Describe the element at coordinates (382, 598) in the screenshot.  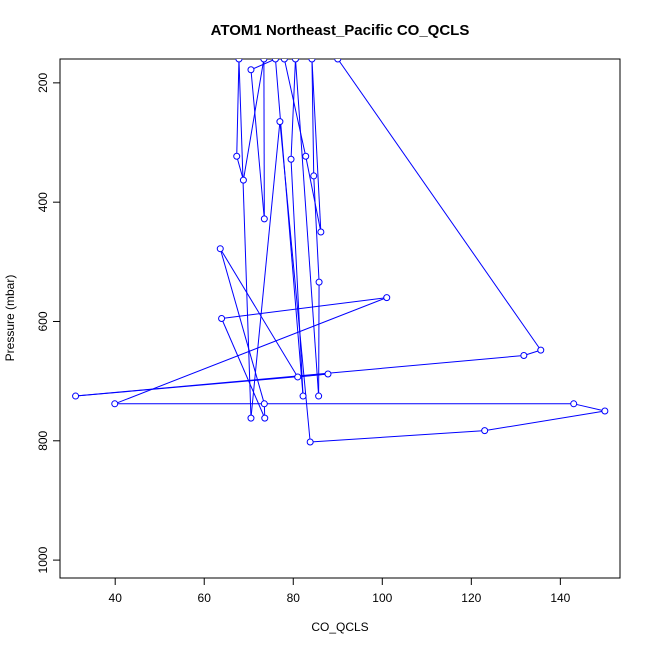
I see `x-tick-label: 100` at that location.